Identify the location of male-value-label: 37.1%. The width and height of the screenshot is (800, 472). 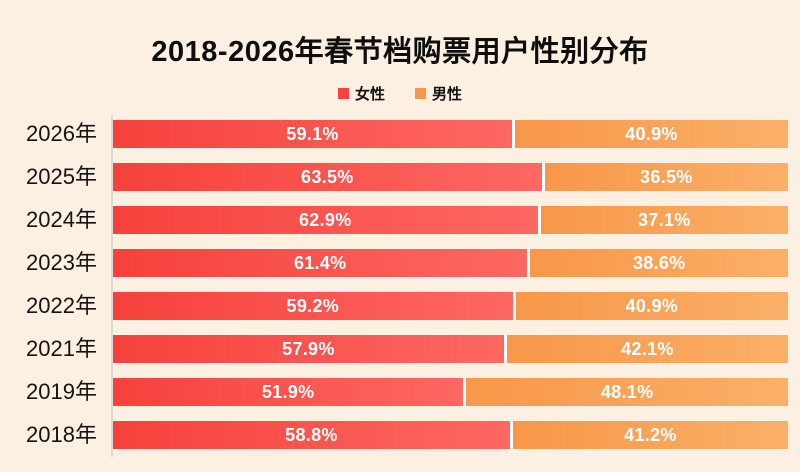
(664, 219).